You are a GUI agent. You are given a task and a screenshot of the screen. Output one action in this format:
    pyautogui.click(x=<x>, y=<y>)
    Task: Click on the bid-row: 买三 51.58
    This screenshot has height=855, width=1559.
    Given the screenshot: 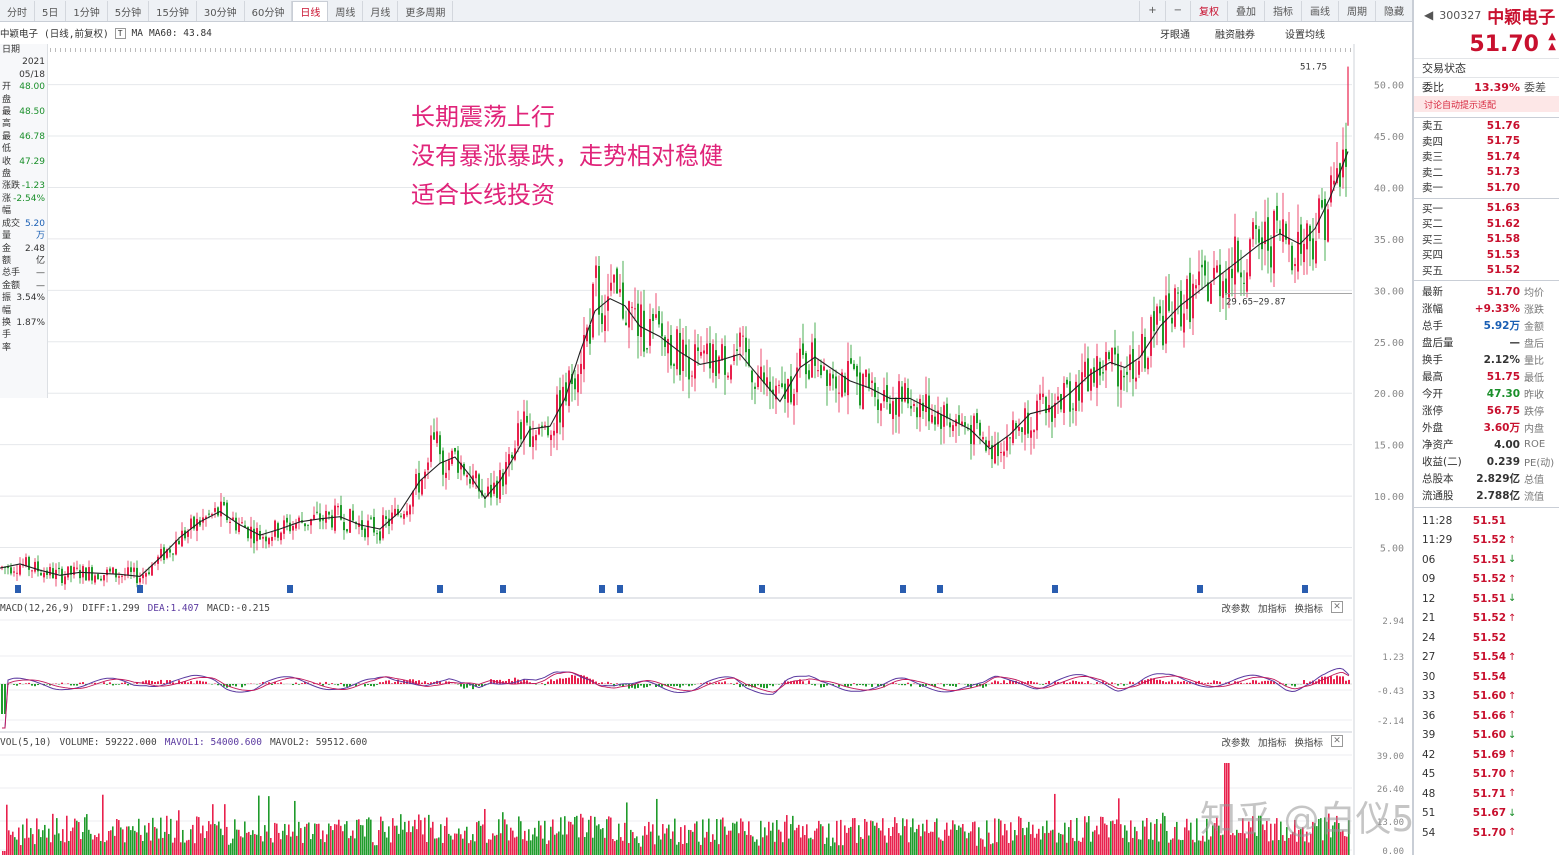 What is the action you would take?
    pyautogui.click(x=1486, y=240)
    